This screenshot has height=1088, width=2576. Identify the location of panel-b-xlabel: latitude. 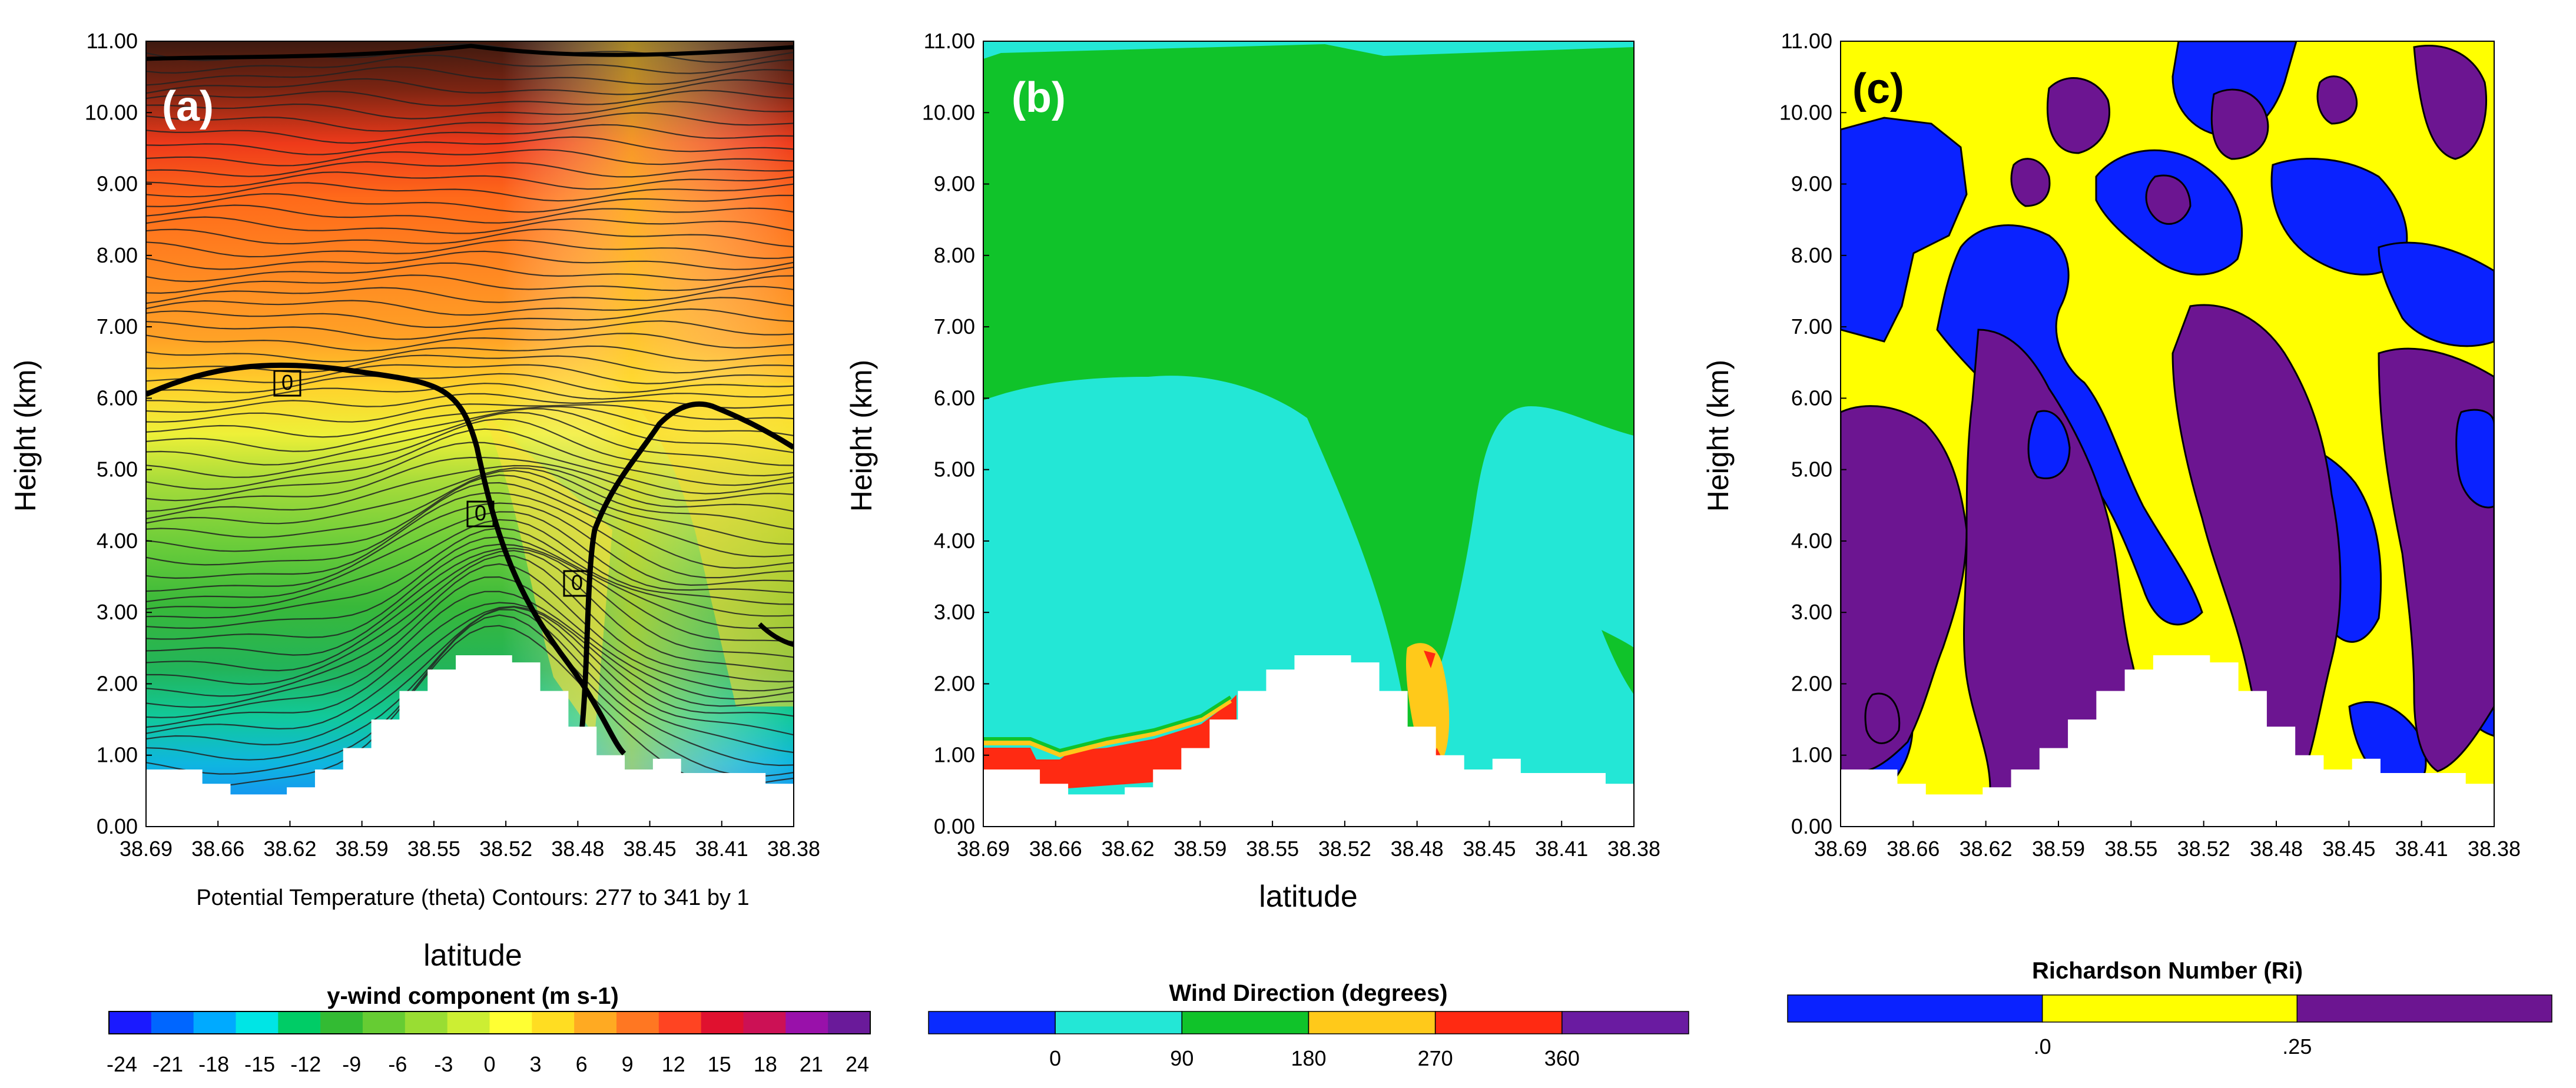
(1308, 897).